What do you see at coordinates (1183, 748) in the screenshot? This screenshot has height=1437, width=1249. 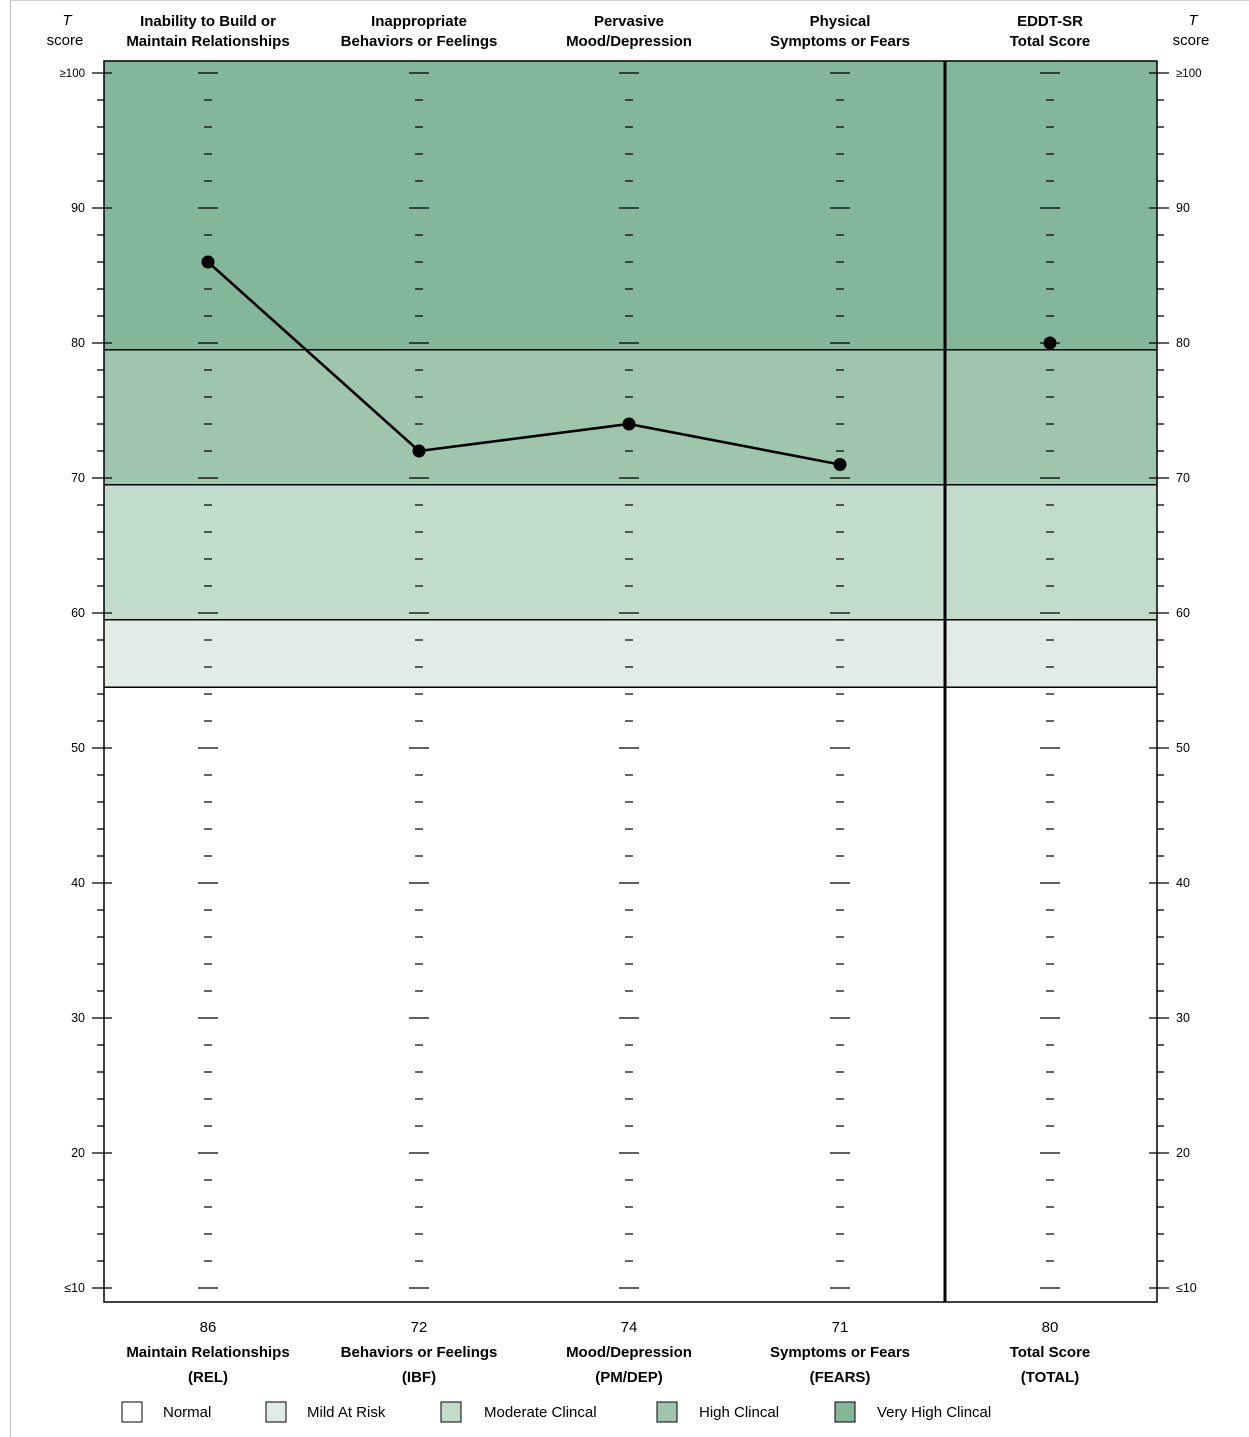 I see `y-tick-label-right: 50` at bounding box center [1183, 748].